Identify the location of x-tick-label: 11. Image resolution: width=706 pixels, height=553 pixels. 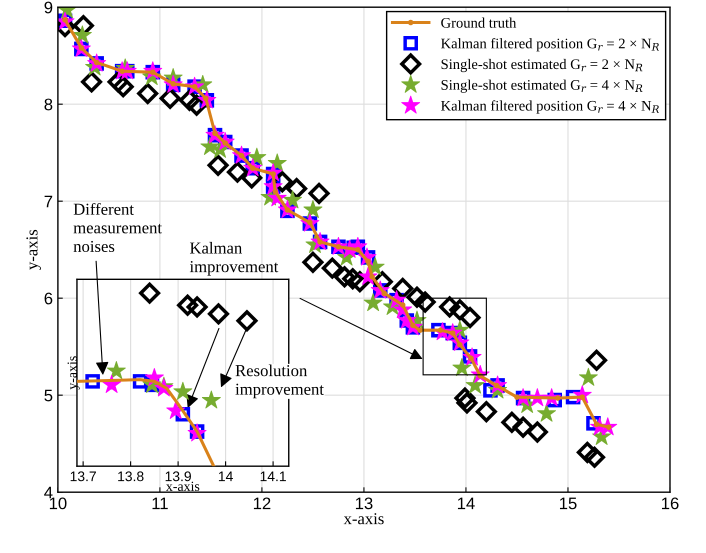
(160, 504).